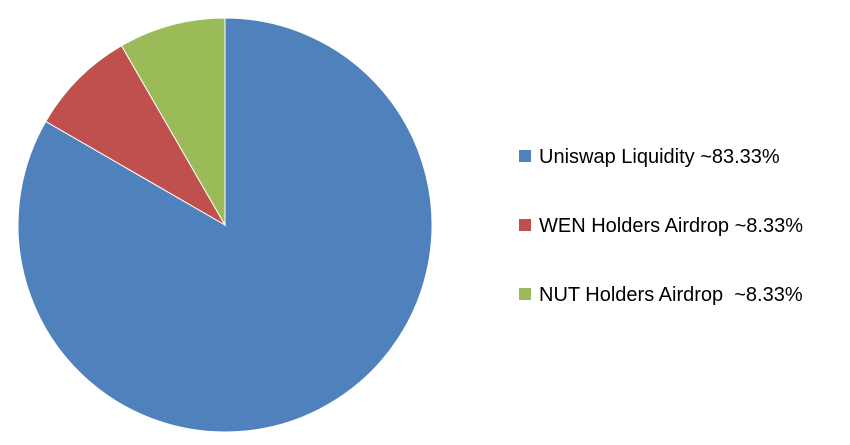 The width and height of the screenshot is (850, 445). I want to click on legend-label-0: Uniswap Liquidity ~83.33%, so click(659, 157).